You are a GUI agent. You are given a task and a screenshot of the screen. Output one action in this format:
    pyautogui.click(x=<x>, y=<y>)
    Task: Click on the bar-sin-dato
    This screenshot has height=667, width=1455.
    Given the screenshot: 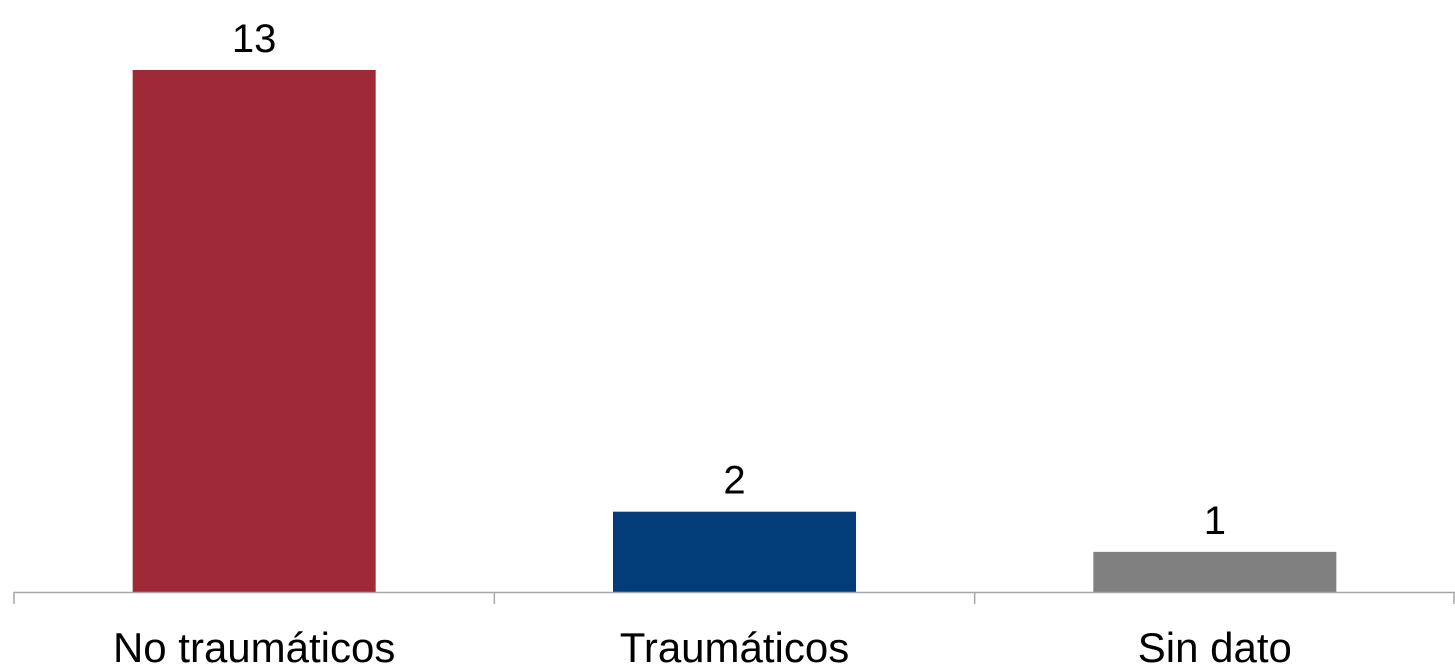 What is the action you would take?
    pyautogui.click(x=1215, y=571)
    